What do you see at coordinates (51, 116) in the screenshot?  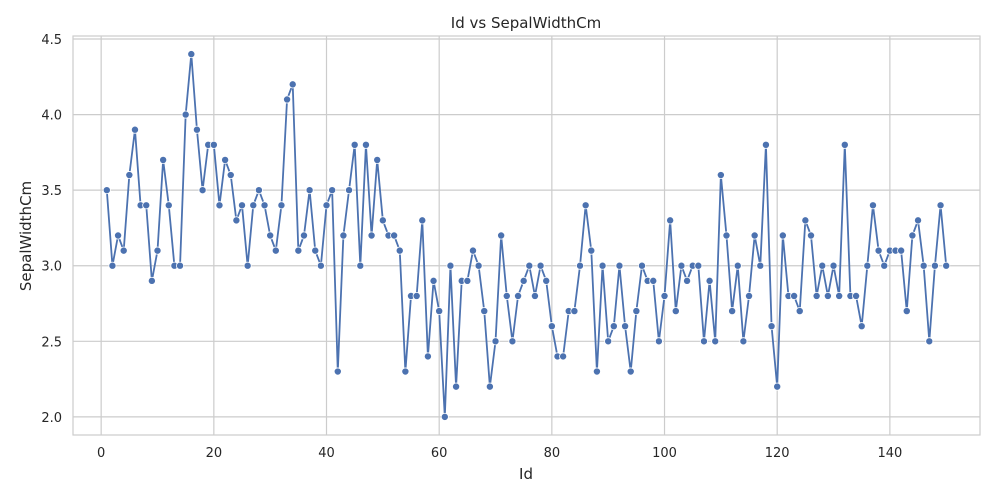 I see `y-tick-label: 4.0` at bounding box center [51, 116].